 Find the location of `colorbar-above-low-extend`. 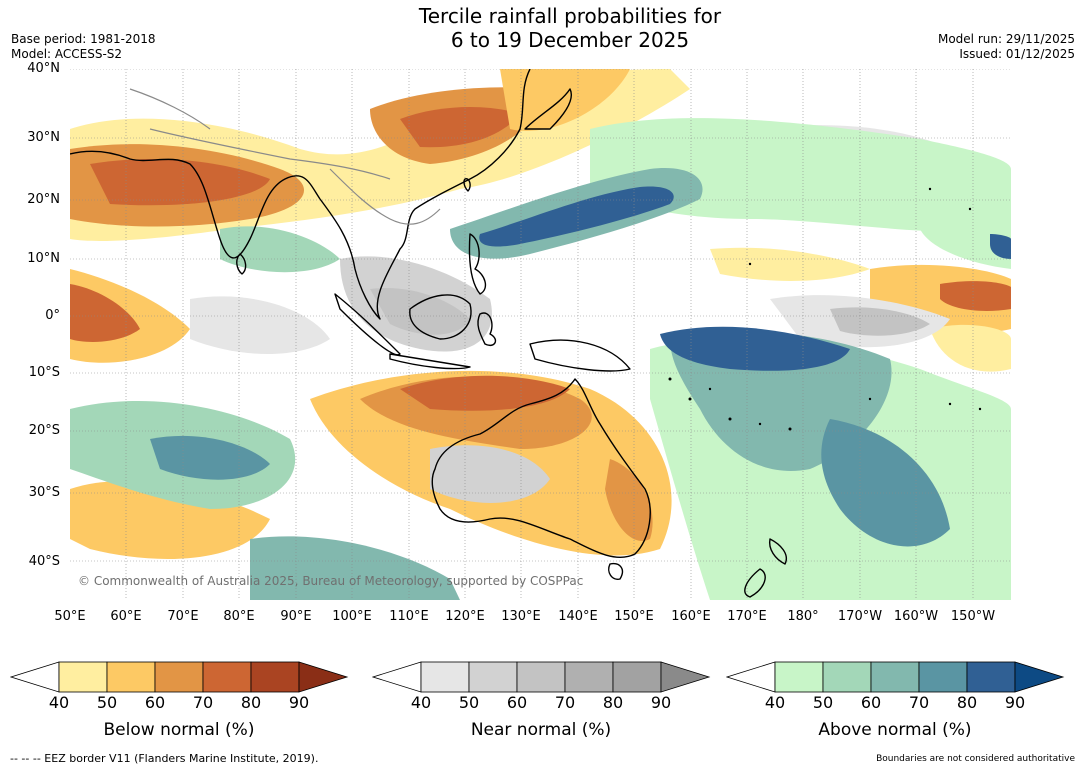

colorbar-above-low-extend is located at coordinates (751, 677).